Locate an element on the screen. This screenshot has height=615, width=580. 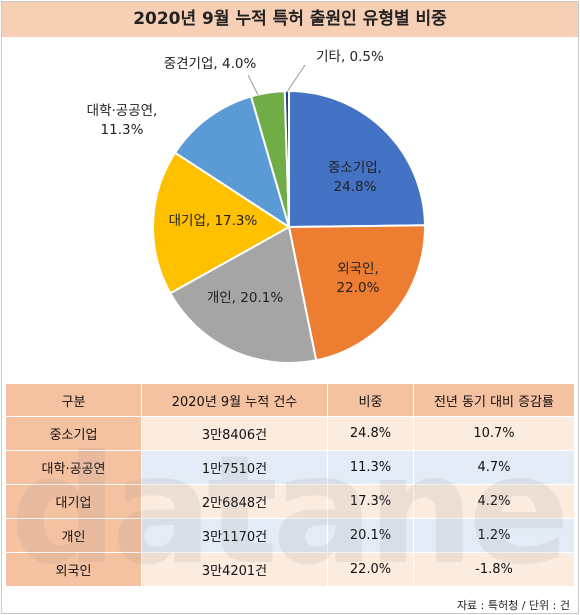
slice-label: 대기업, 17.3% is located at coordinates (213, 221).